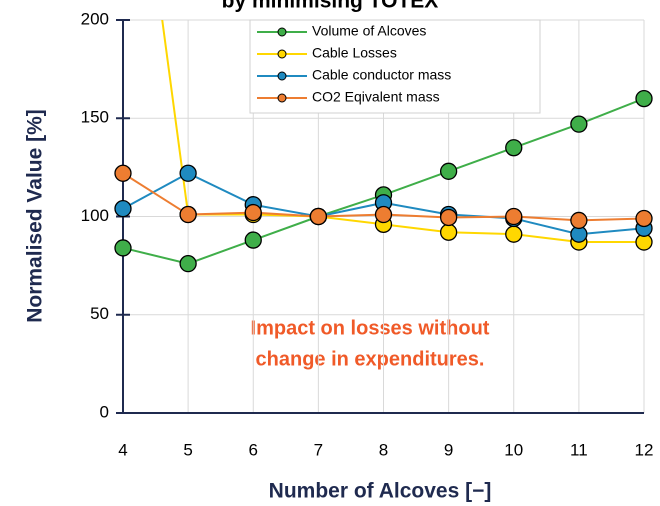  What do you see at coordinates (381, 75) in the screenshot?
I see `legend-label: Cable conductor mass` at bounding box center [381, 75].